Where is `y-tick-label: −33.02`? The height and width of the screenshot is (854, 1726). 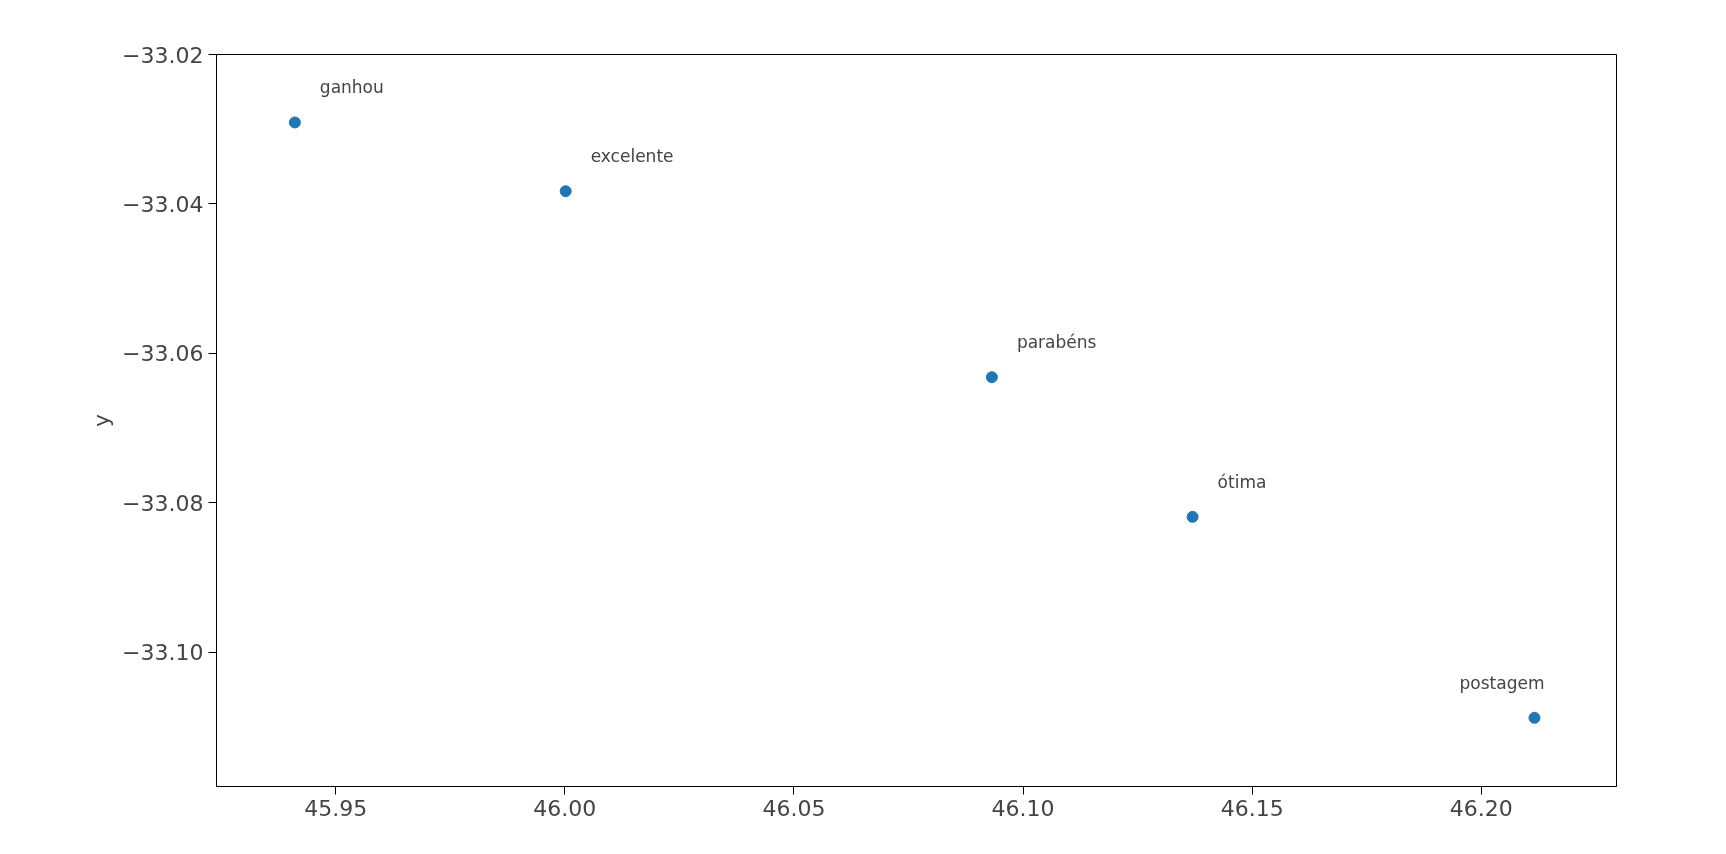 y-tick-label: −33.02 is located at coordinates (163, 55).